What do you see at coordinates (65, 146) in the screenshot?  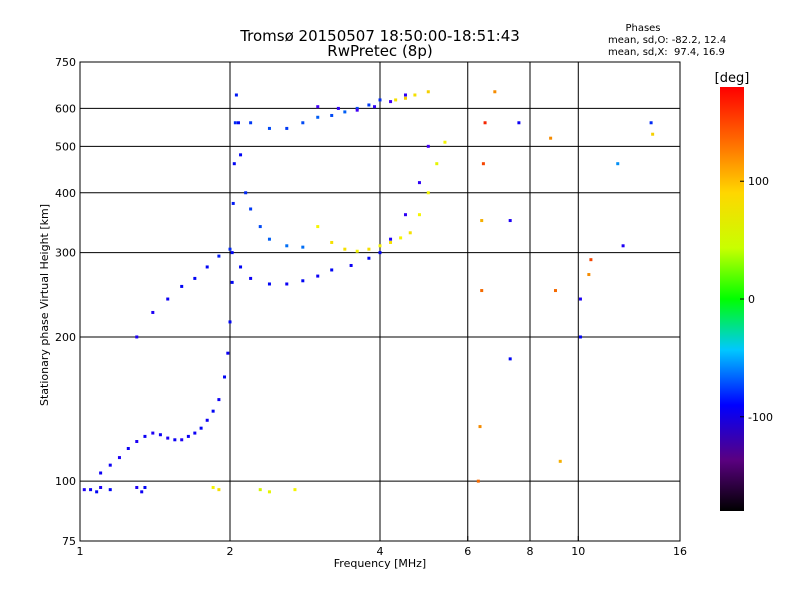 I see `y-tick-label: 500` at bounding box center [65, 146].